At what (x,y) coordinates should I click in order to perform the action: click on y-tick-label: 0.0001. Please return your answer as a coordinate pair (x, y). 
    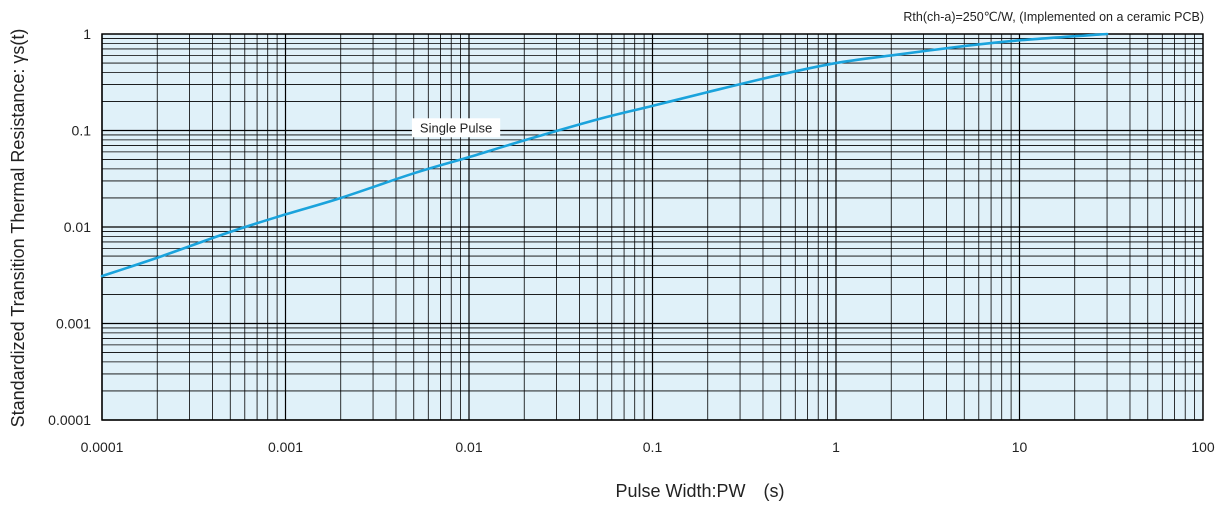
    Looking at the image, I should click on (69, 420).